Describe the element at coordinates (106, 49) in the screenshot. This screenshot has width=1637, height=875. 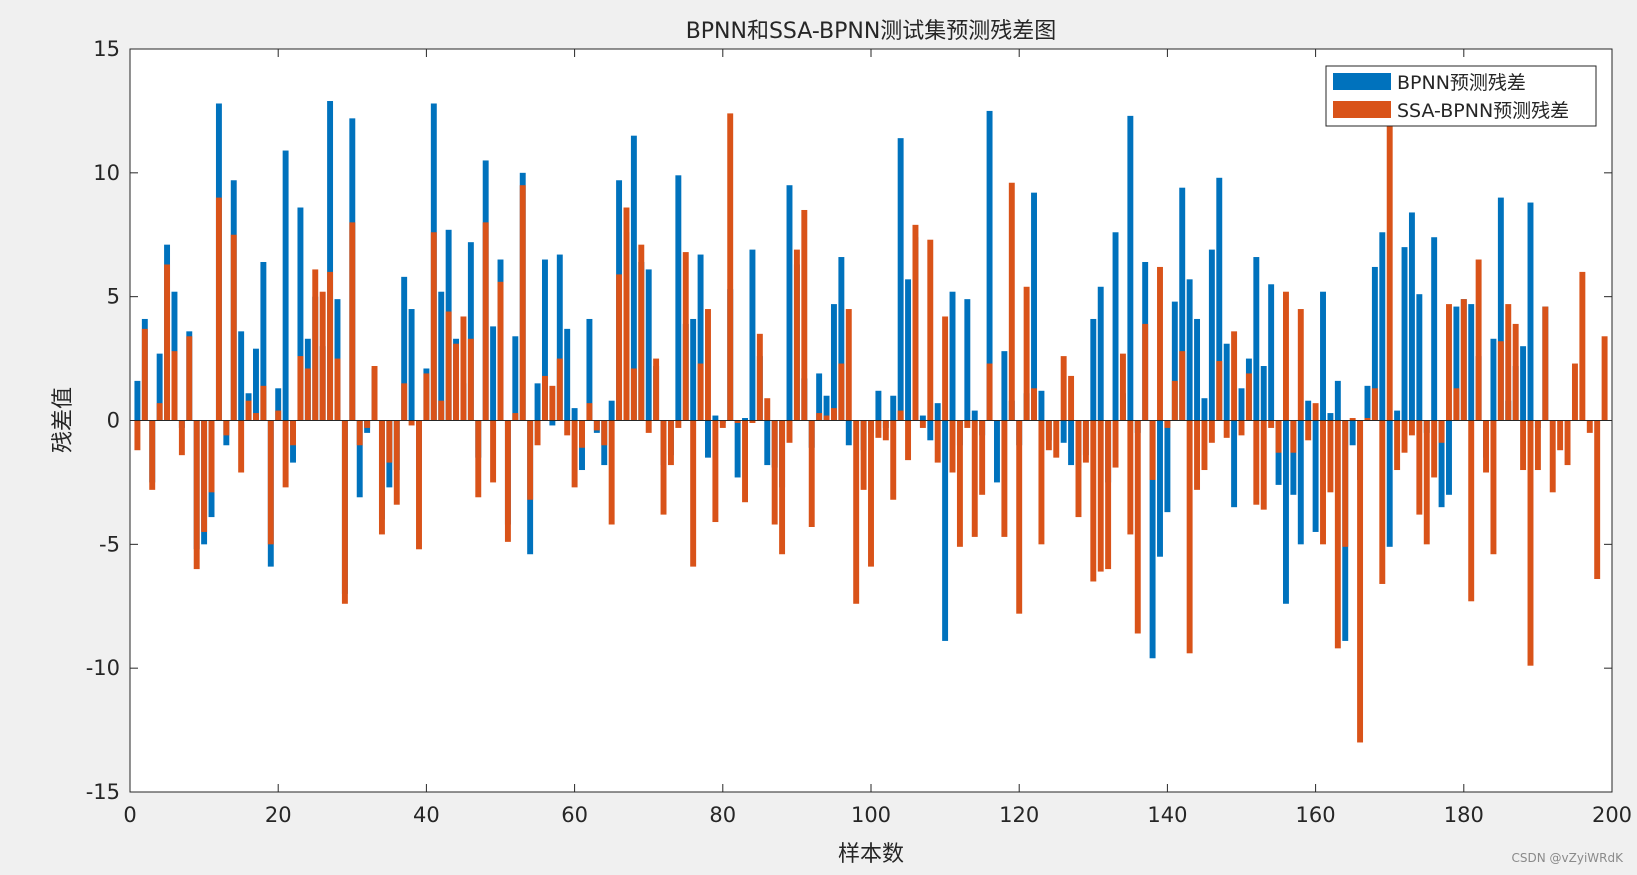
I see `y-tick-label: 15` at that location.